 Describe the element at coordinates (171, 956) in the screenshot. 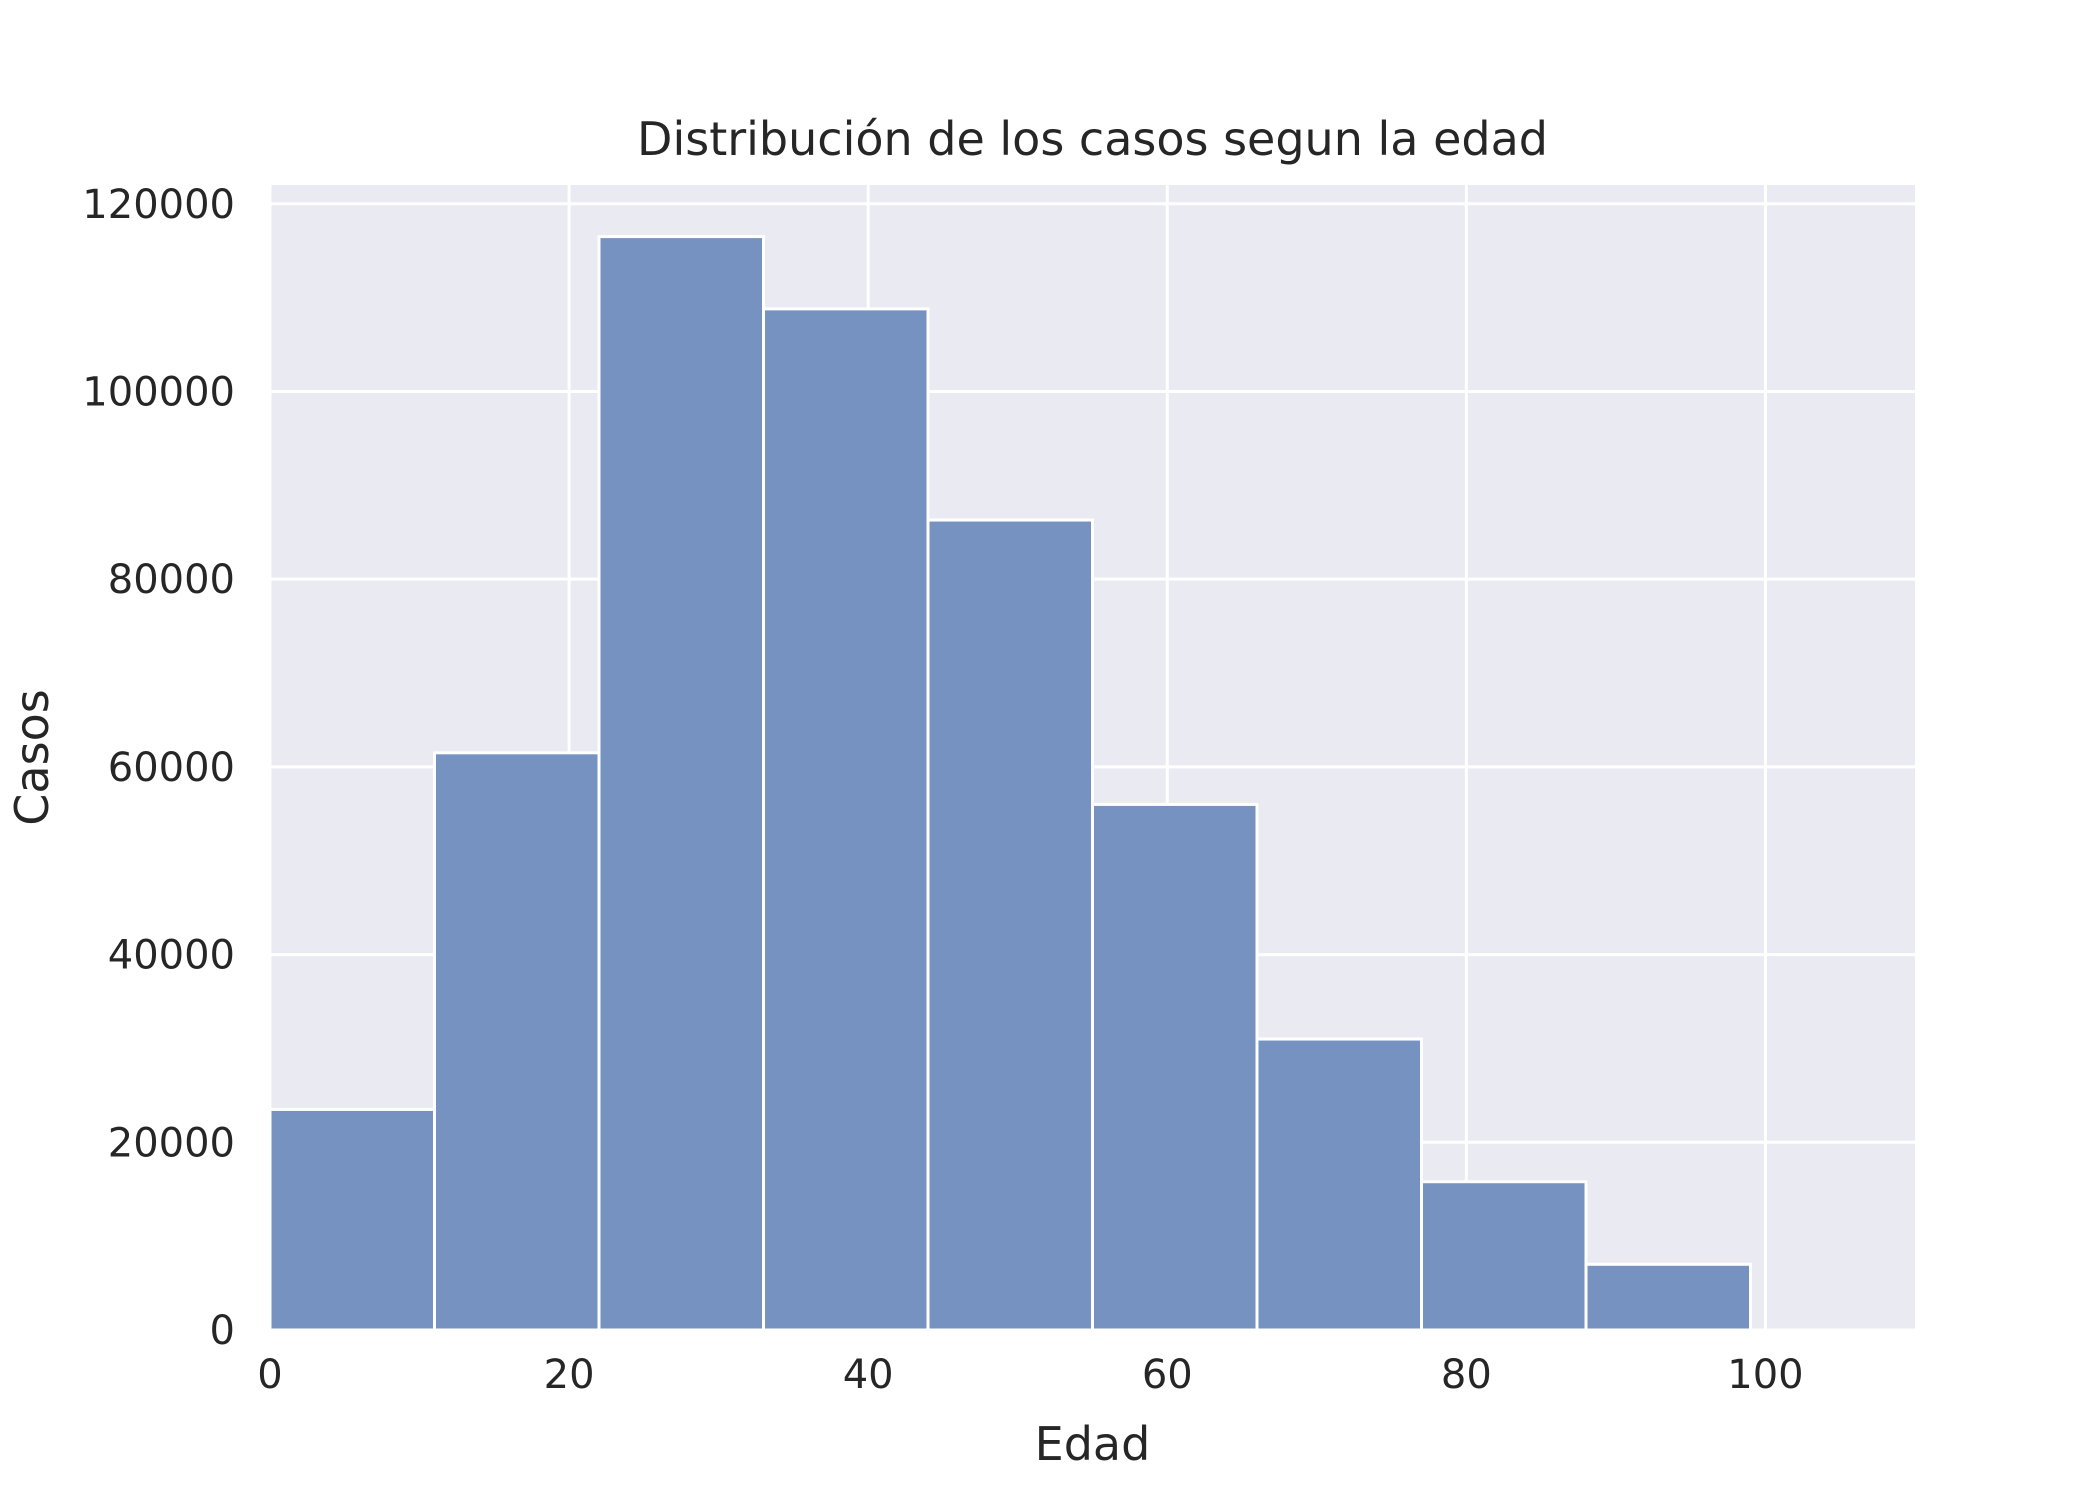

I see `y-tick-label-2: 40000` at that location.